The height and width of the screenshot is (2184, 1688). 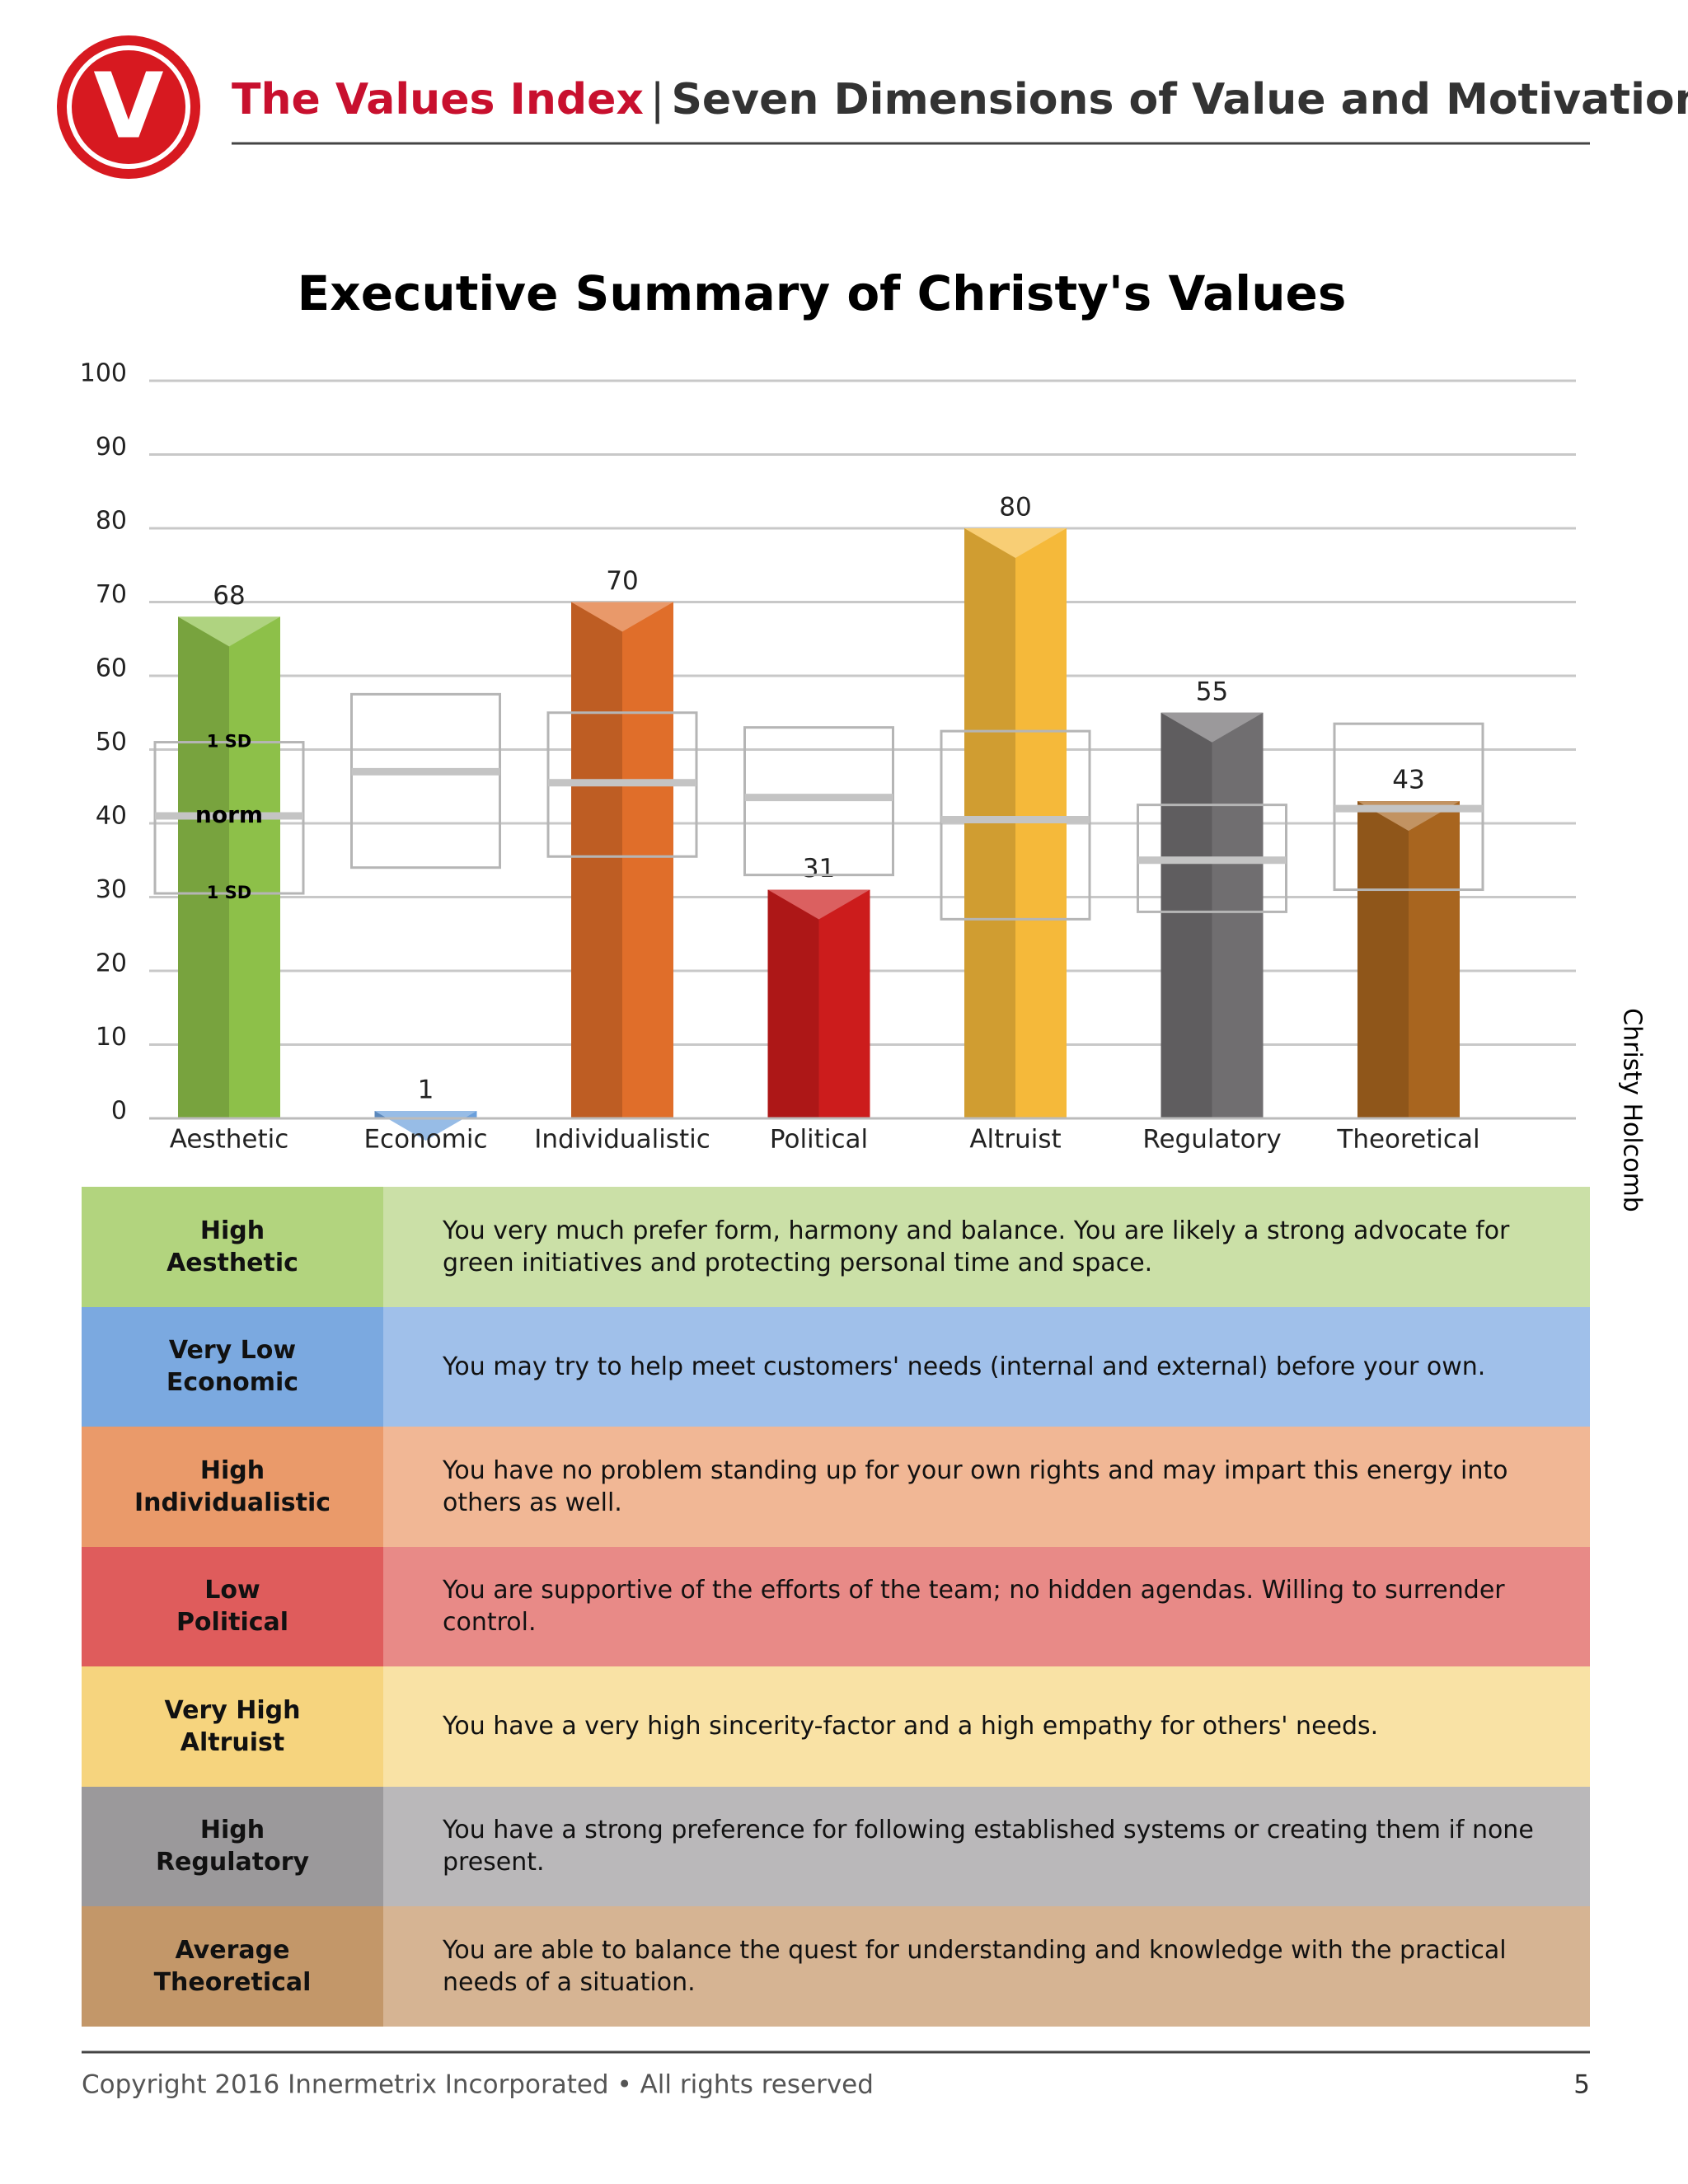 What do you see at coordinates (119, 1111) in the screenshot?
I see `y-tick-label: 0` at bounding box center [119, 1111].